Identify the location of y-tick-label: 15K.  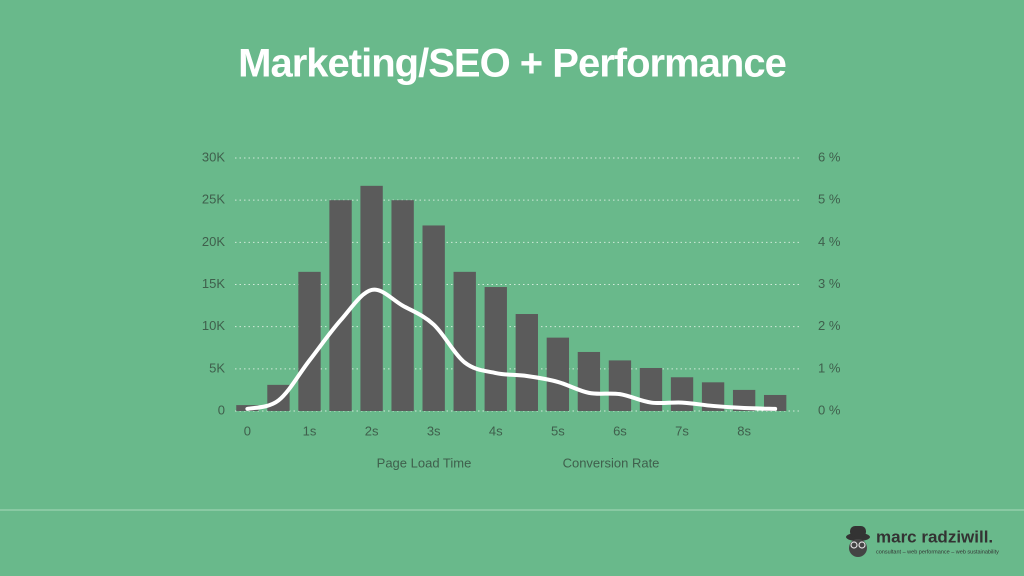
(213, 283).